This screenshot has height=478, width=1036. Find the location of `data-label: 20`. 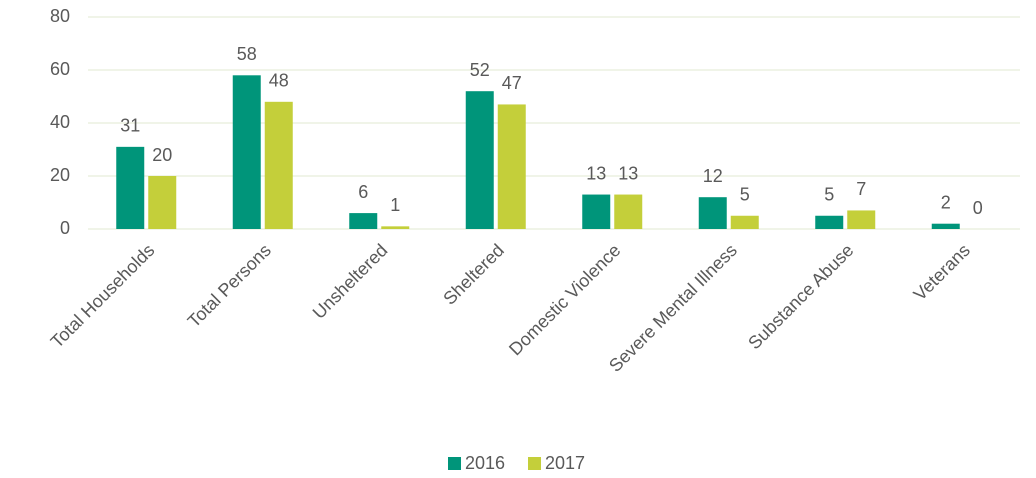

data-label: 20 is located at coordinates (162, 155).